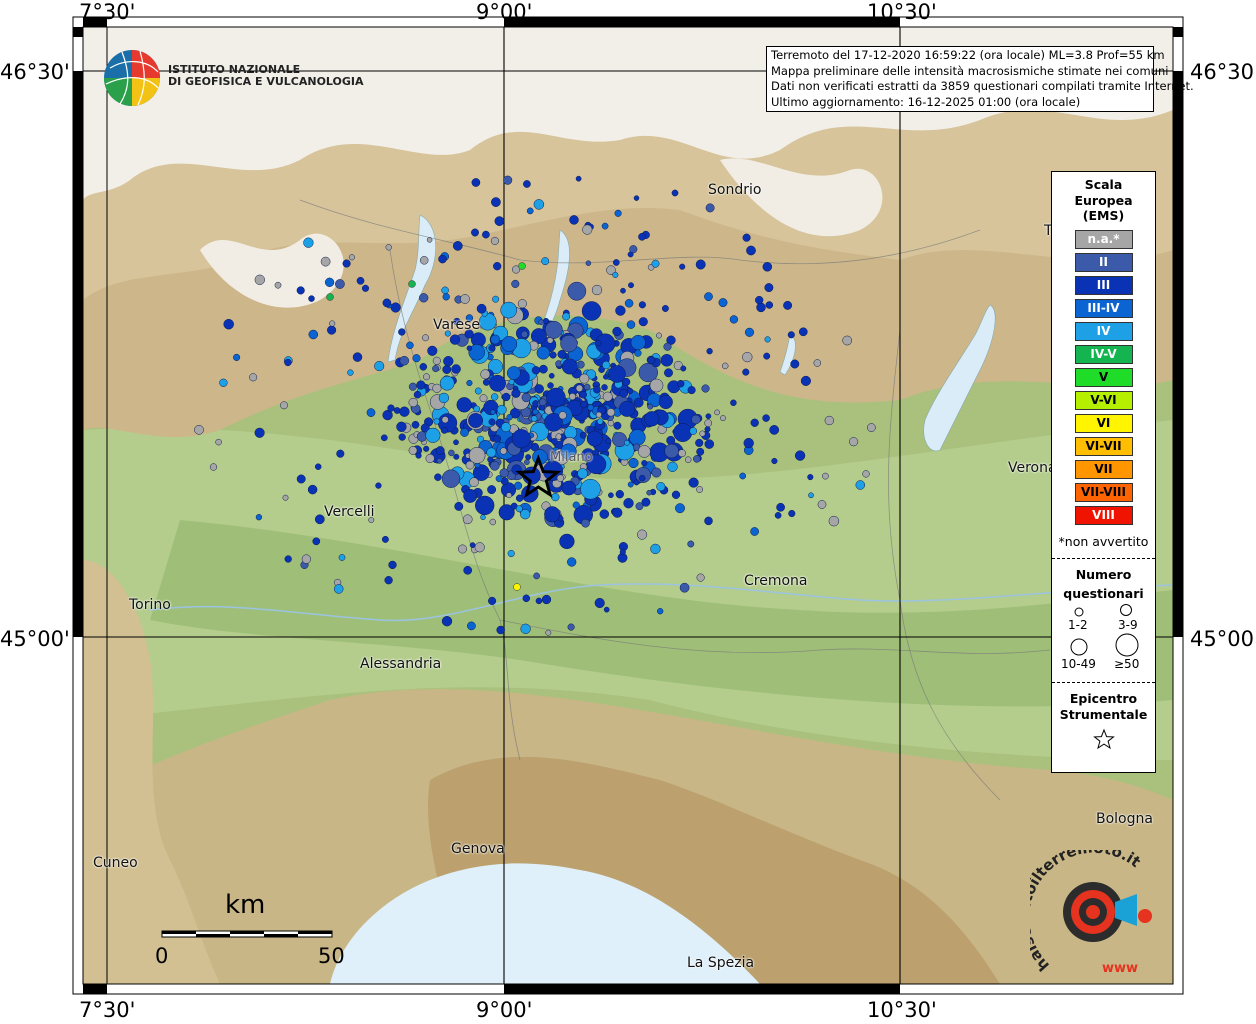  I want to click on ems-level-v: V, so click(1103, 377).